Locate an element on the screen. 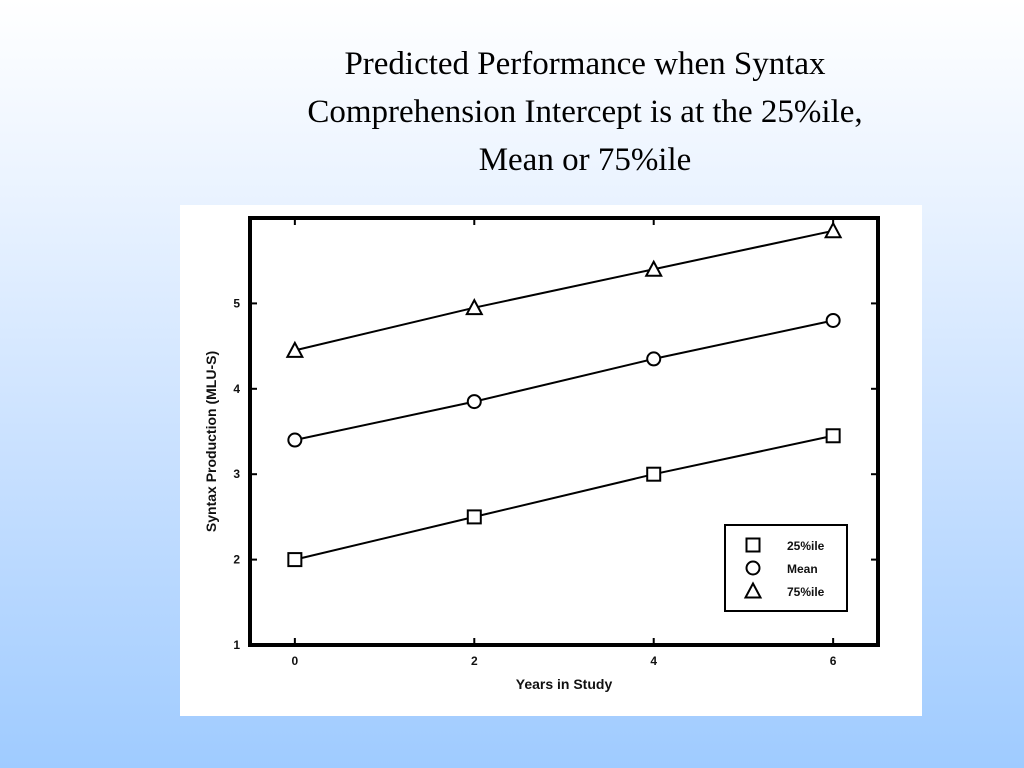  y-axis-label: Syntax Production (MLU-S) is located at coordinates (211, 441).